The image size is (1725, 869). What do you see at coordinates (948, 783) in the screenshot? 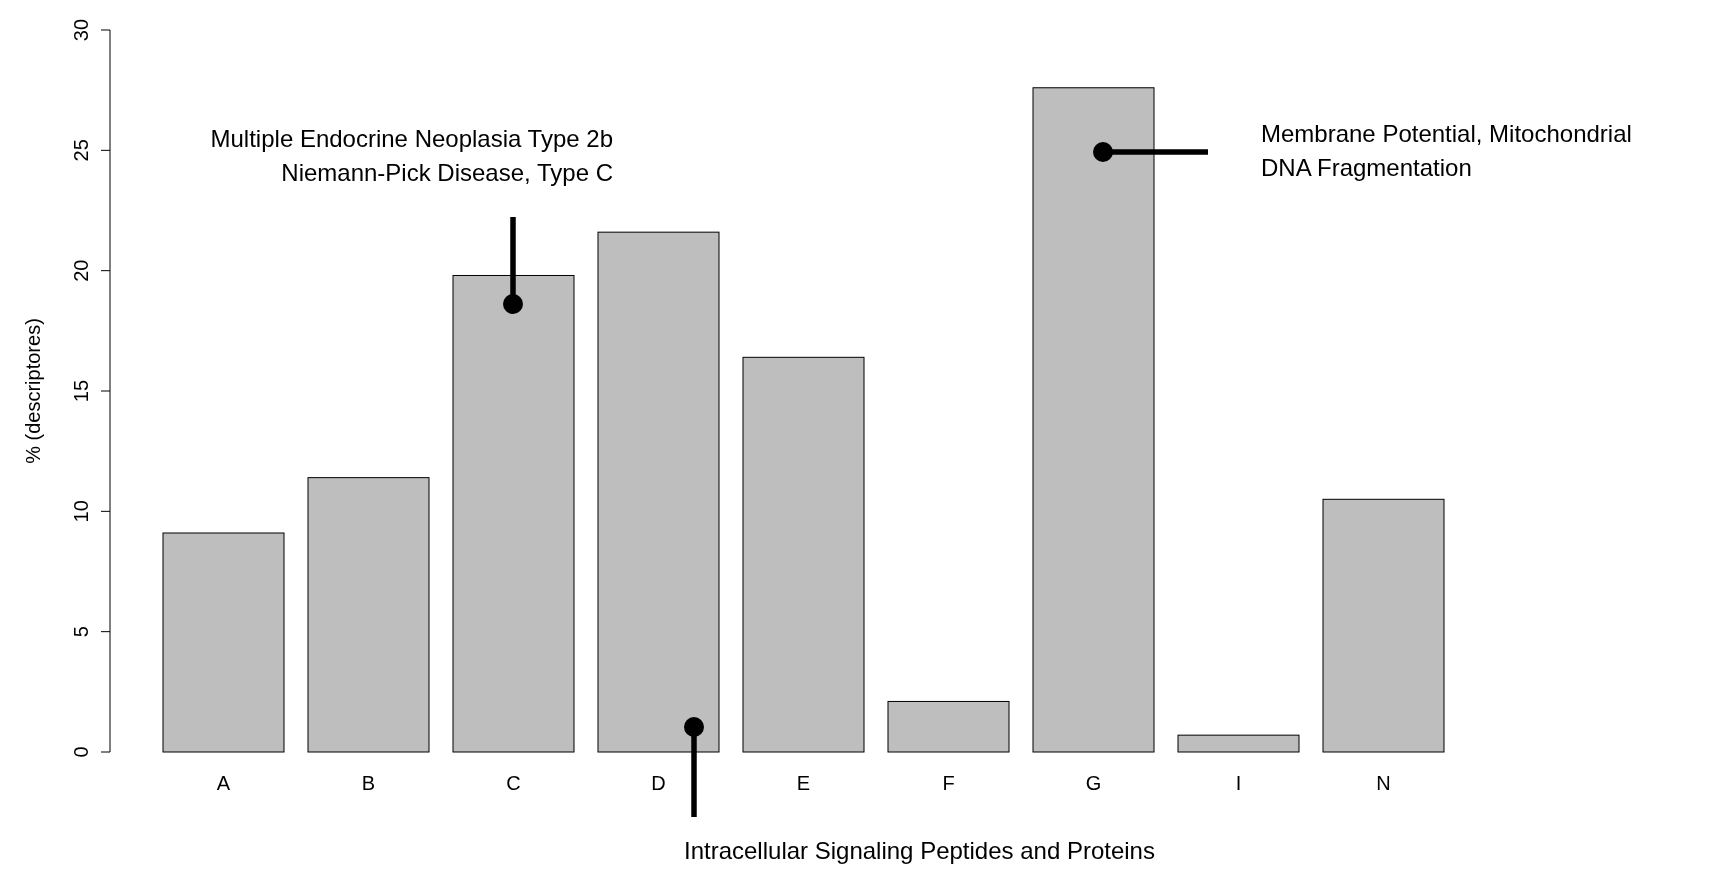
I see `x-tick-label: F` at bounding box center [948, 783].